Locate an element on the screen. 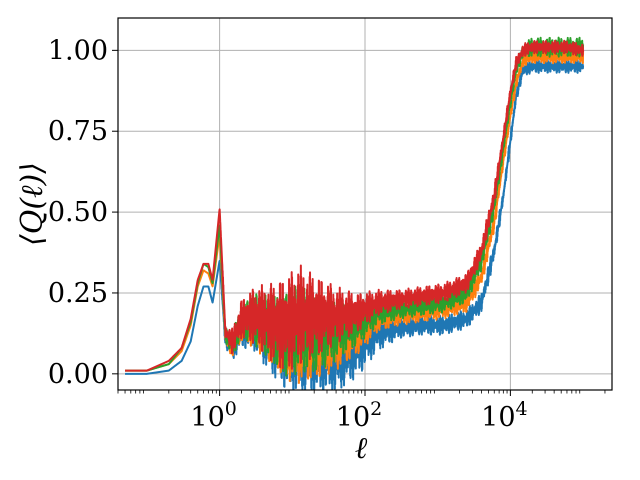 Image resolution: width=640 pixels, height=480 pixels. y-tick-label: 0.25 is located at coordinates (78, 293).